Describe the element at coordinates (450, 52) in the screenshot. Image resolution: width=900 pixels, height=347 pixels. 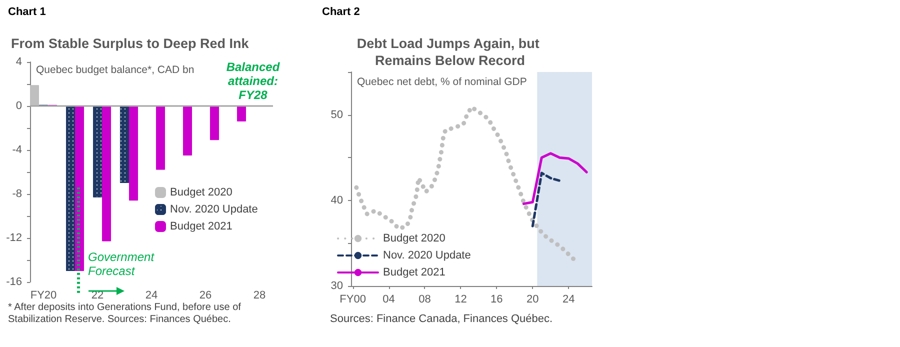
I see `chart-title: Debt Load Jumps Again, but Remains Below Record` at that location.